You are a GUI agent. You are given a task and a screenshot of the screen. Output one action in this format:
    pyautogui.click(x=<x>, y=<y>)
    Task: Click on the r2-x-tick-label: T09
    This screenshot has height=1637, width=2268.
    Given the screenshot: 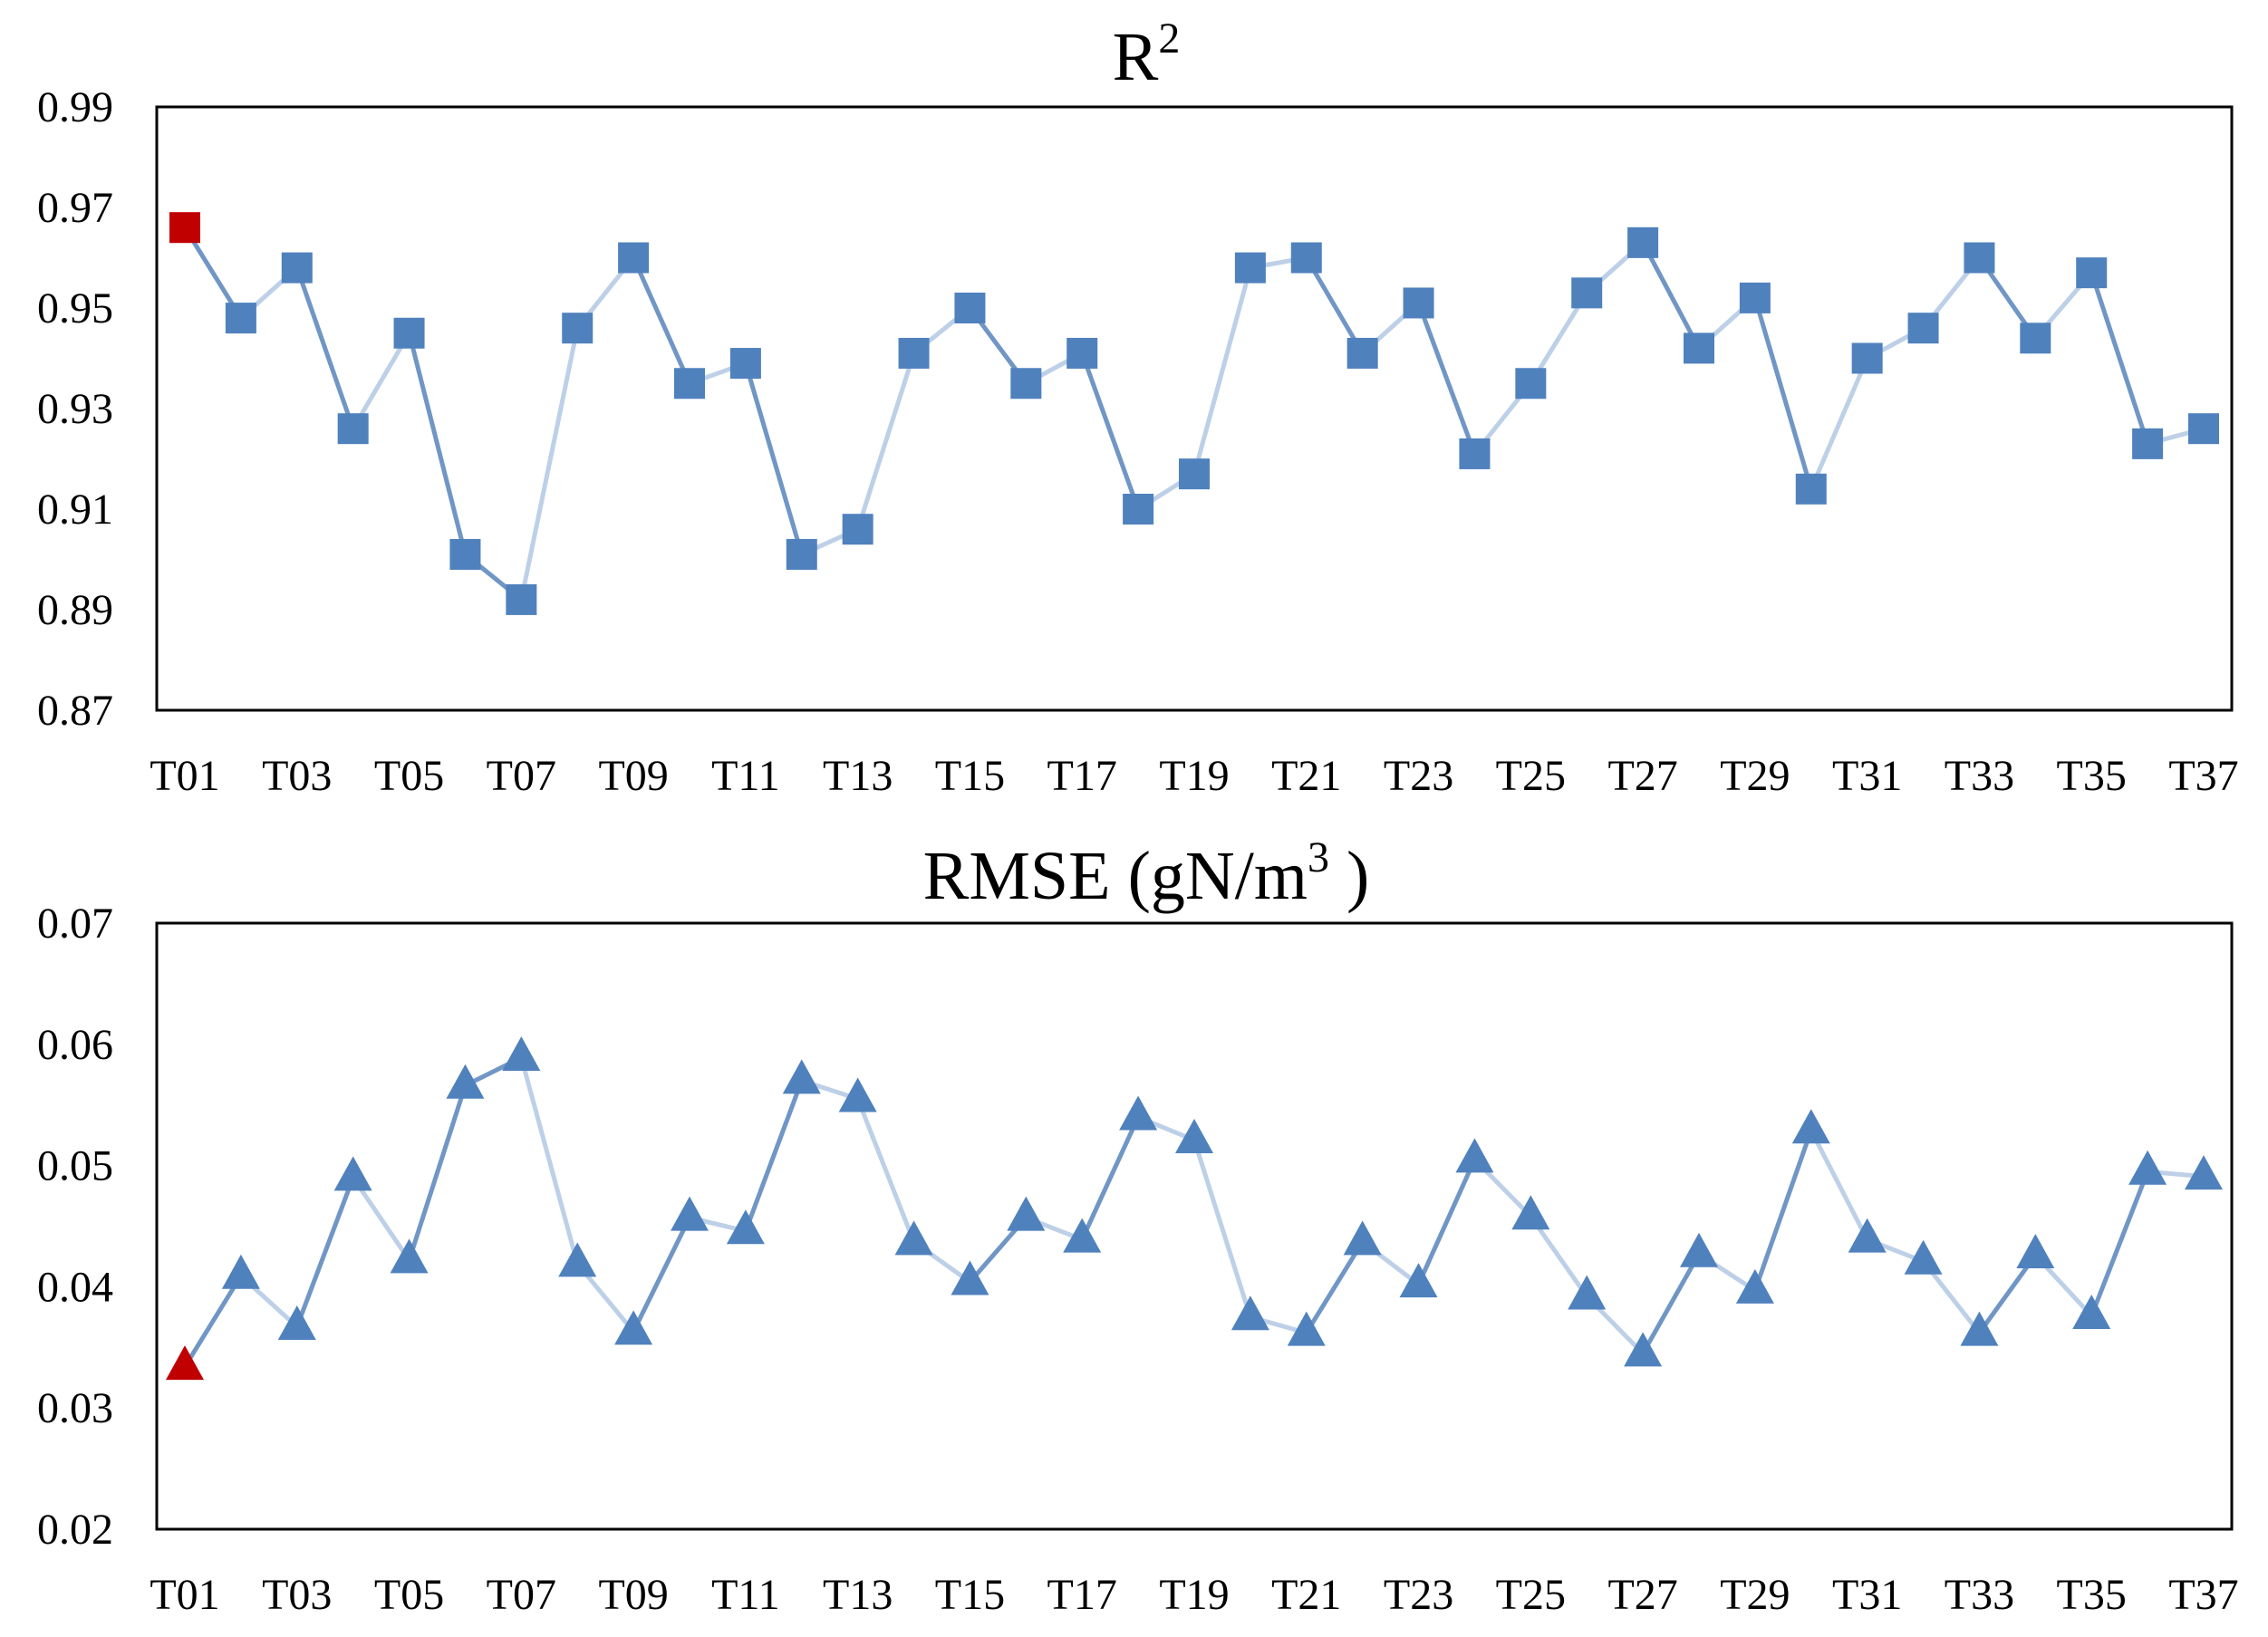 What is the action you would take?
    pyautogui.click(x=633, y=776)
    